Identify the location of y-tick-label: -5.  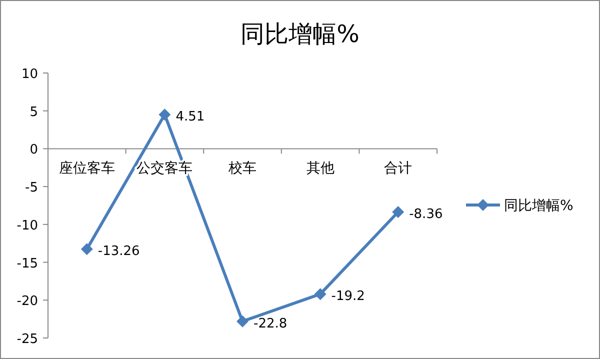
(31, 188).